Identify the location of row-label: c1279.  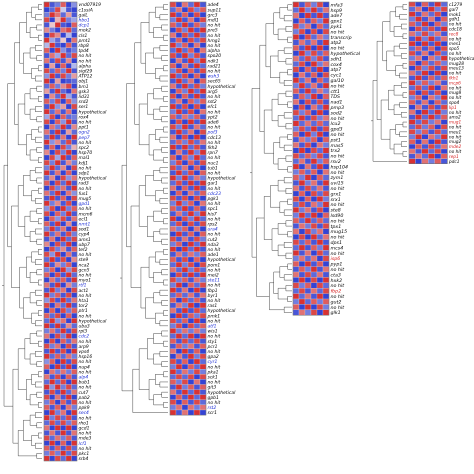
(456, 5).